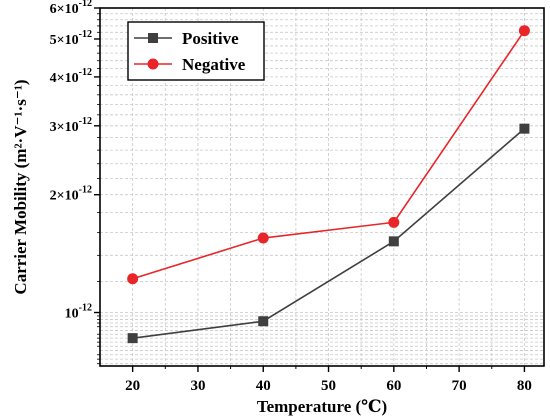 The width and height of the screenshot is (550, 420). Describe the element at coordinates (71, 8) in the screenshot. I see `y-tick-label: 6×10⁻¹²` at that location.